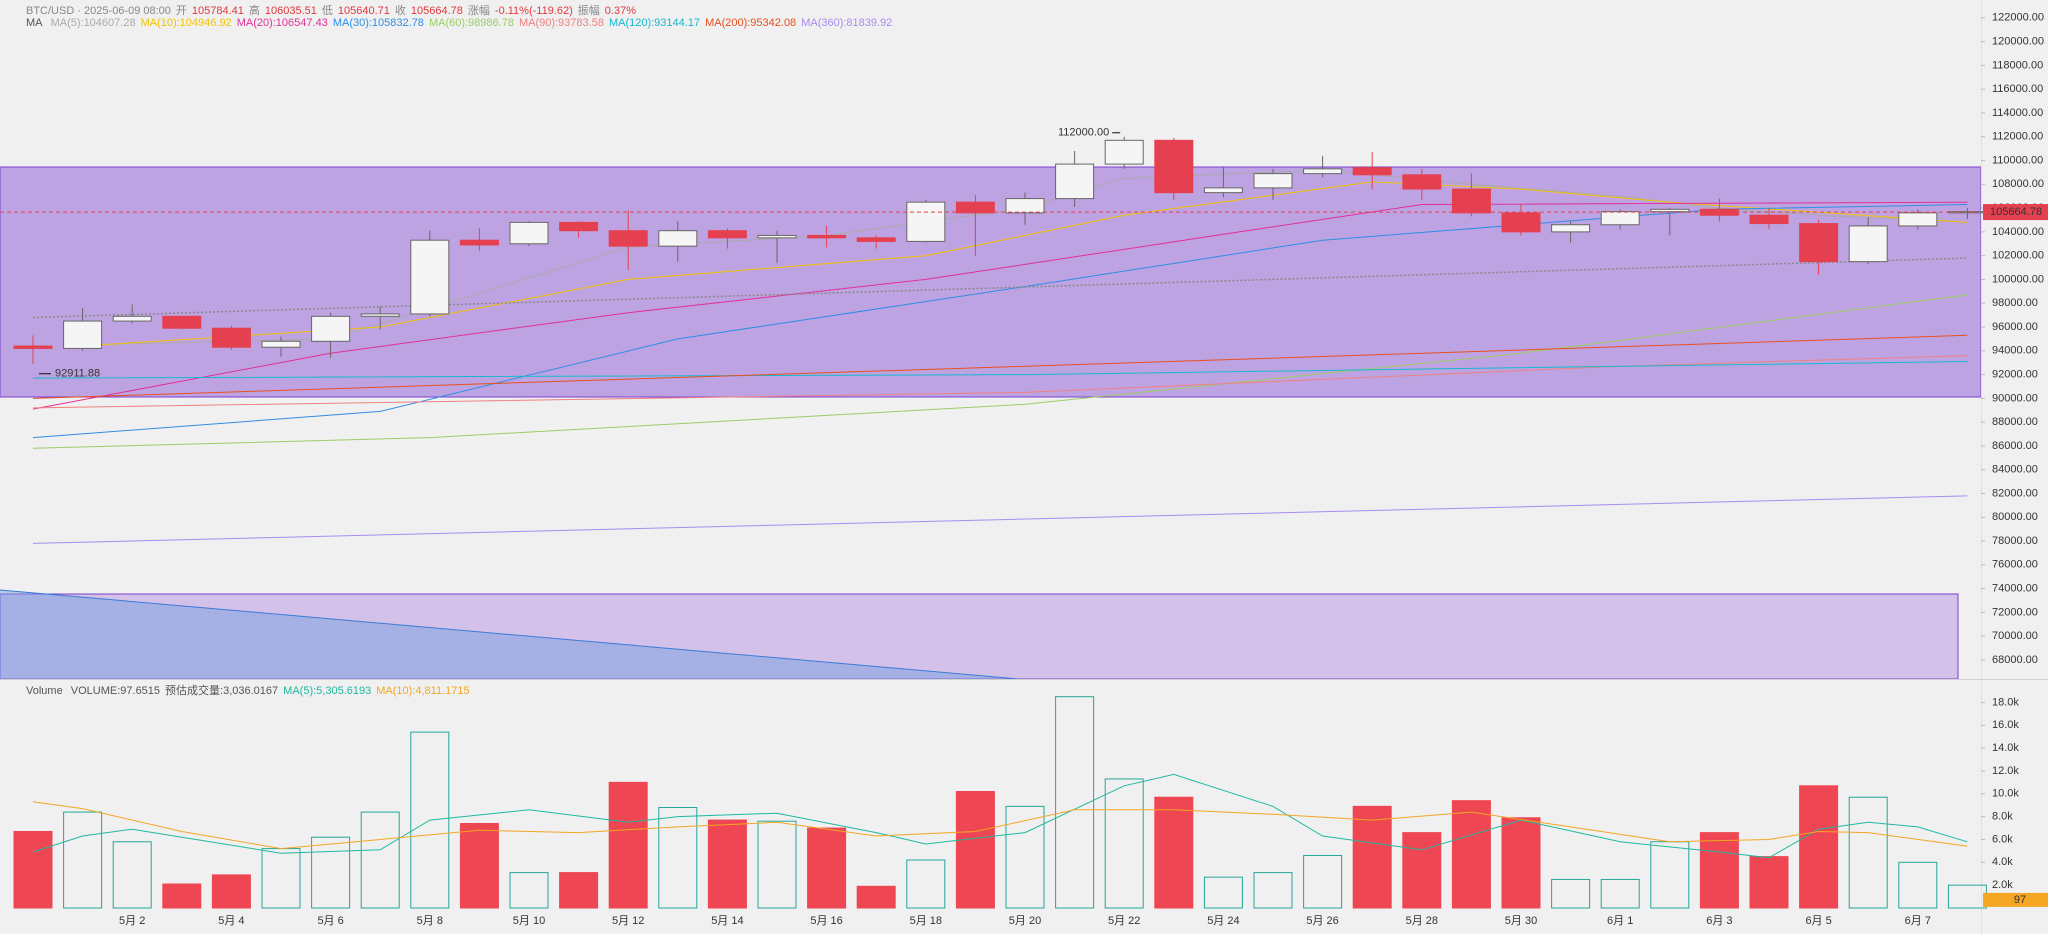 The width and height of the screenshot is (2048, 934). What do you see at coordinates (2015, 446) in the screenshot?
I see `y-tick-label: 86000.00` at bounding box center [2015, 446].